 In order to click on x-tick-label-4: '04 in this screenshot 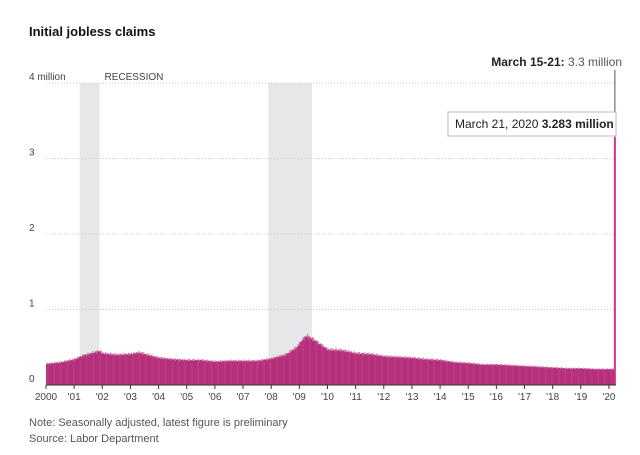, I will do `click(158, 397)`.